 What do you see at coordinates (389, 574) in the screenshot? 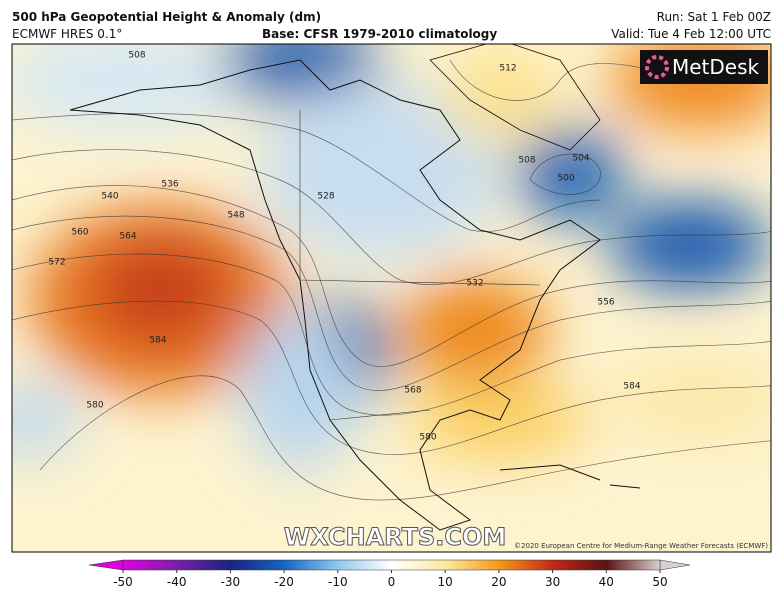
I see `colorbar: -50 -40 -30 -20 -10 0 10 20 30 40 50` at bounding box center [389, 574].